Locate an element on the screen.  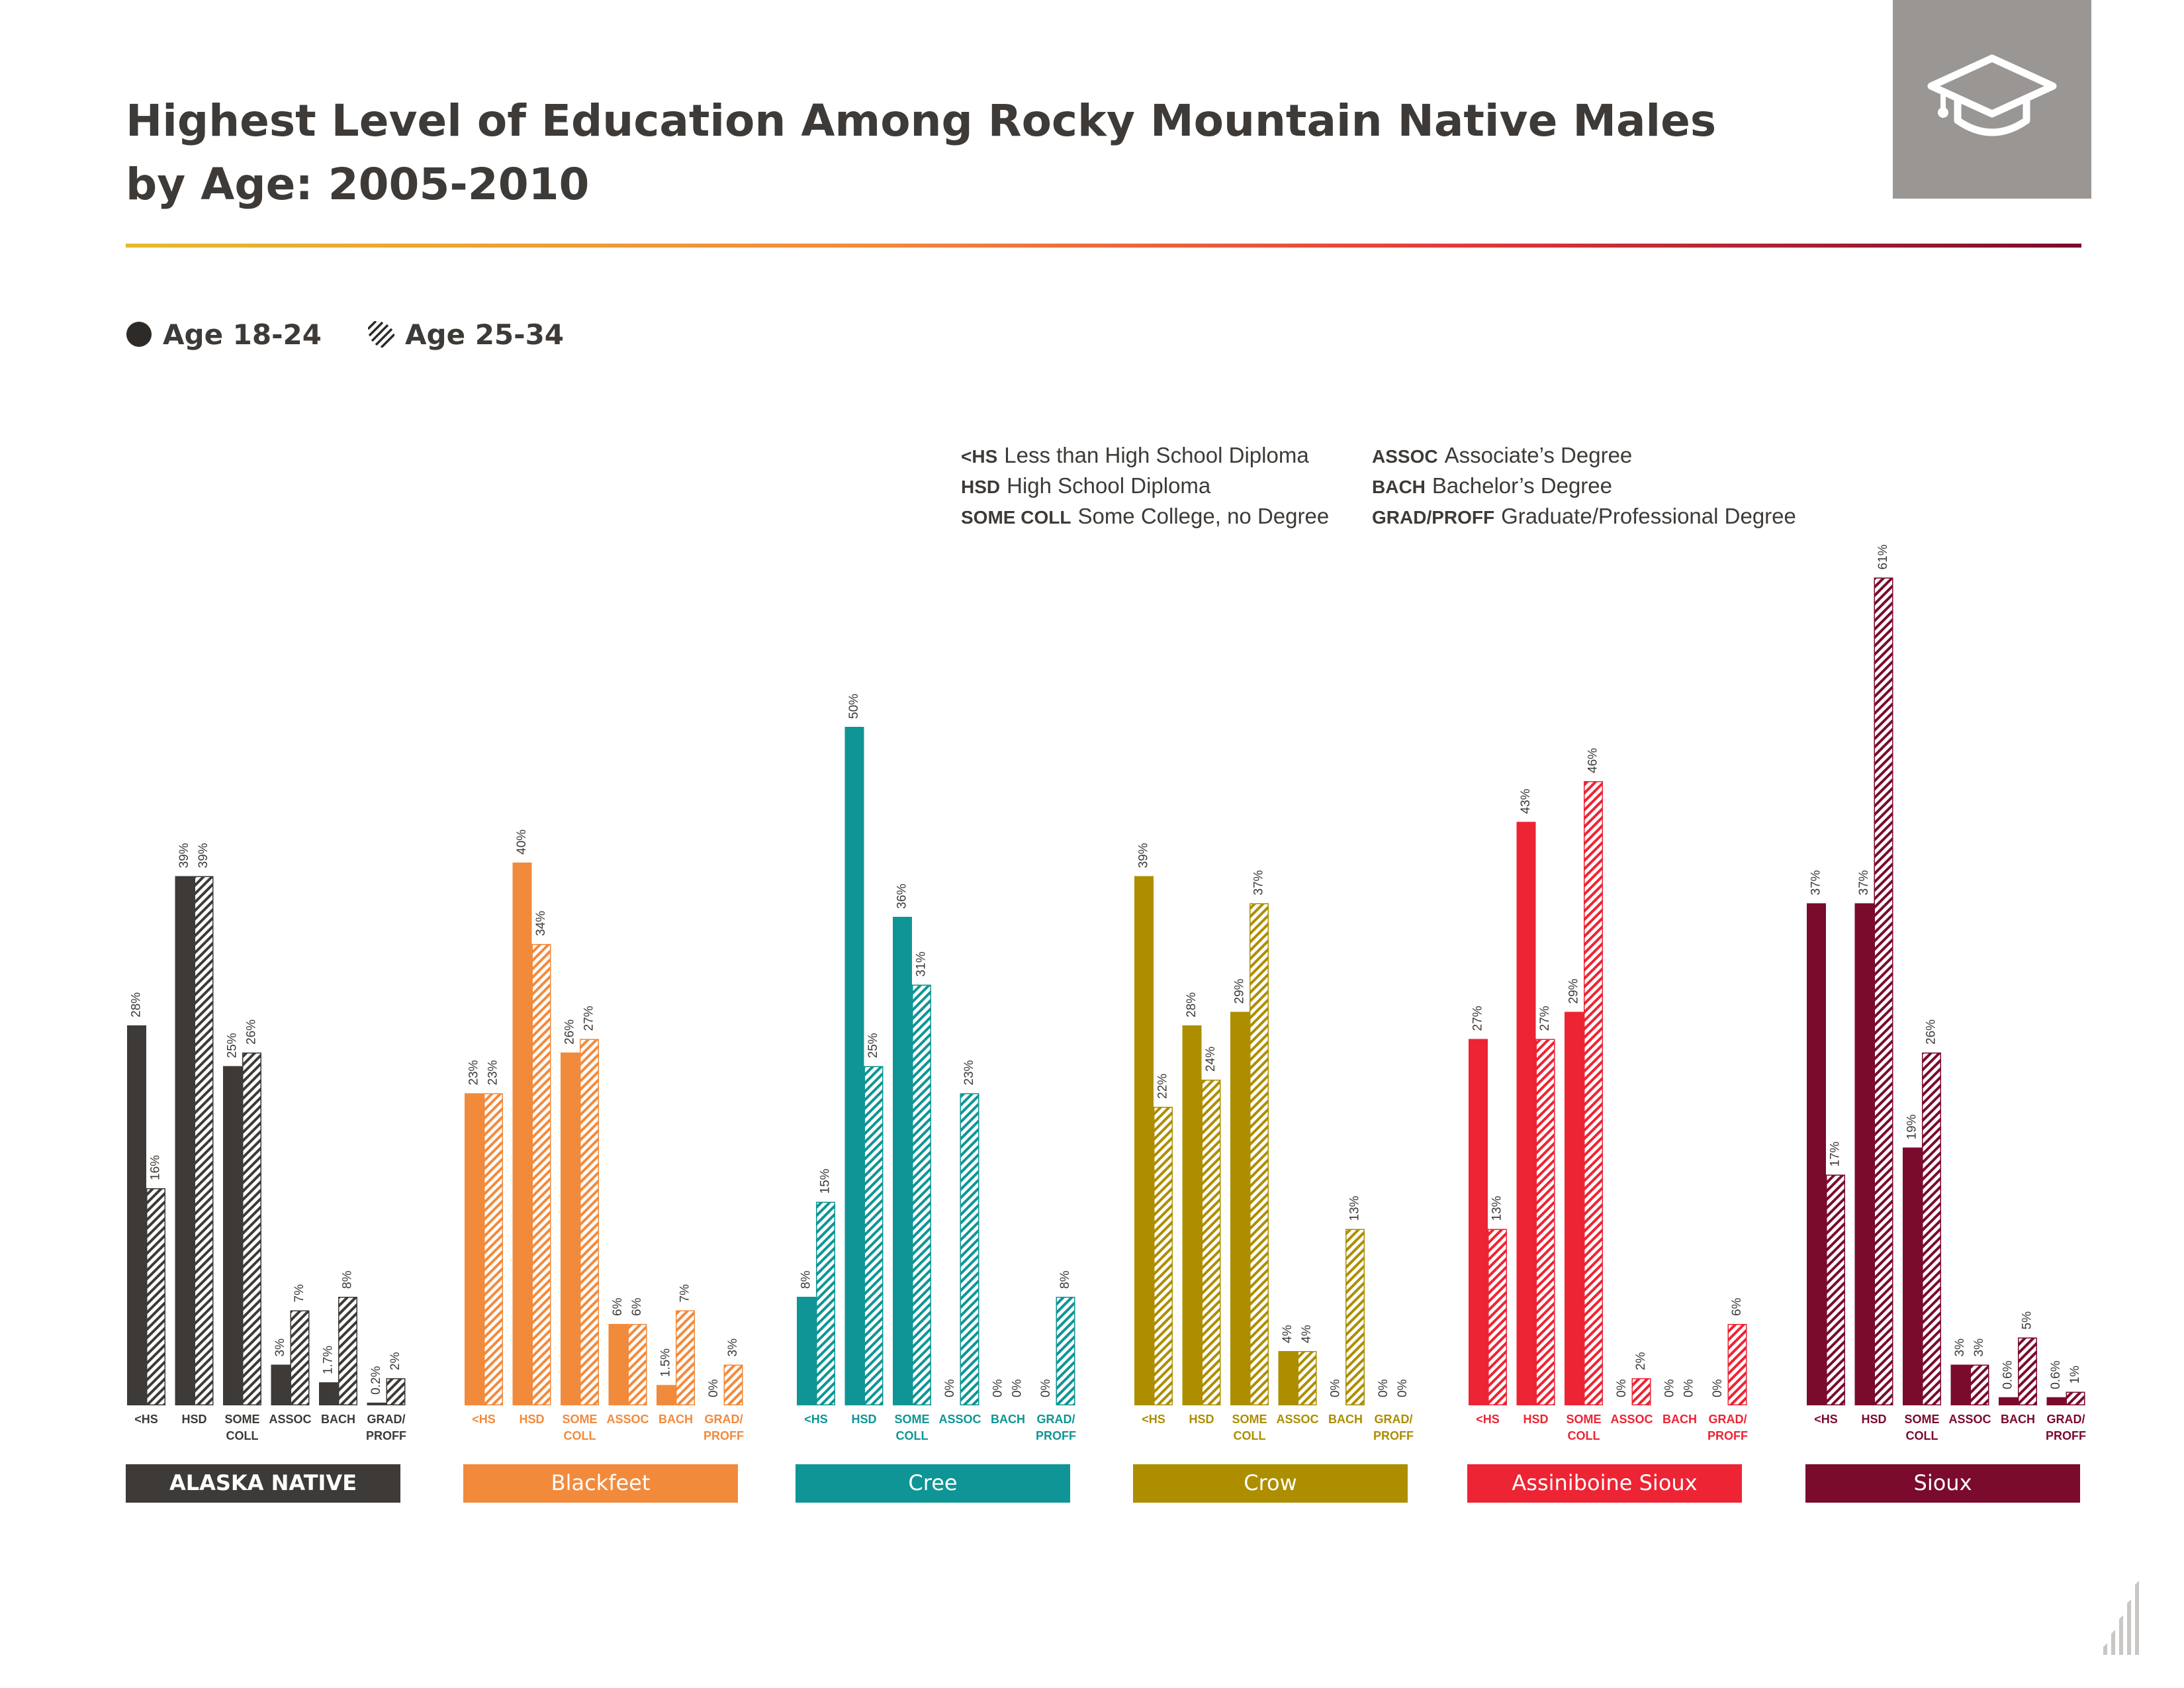
bar-value-label: 4% is located at coordinates (1288, 1334).